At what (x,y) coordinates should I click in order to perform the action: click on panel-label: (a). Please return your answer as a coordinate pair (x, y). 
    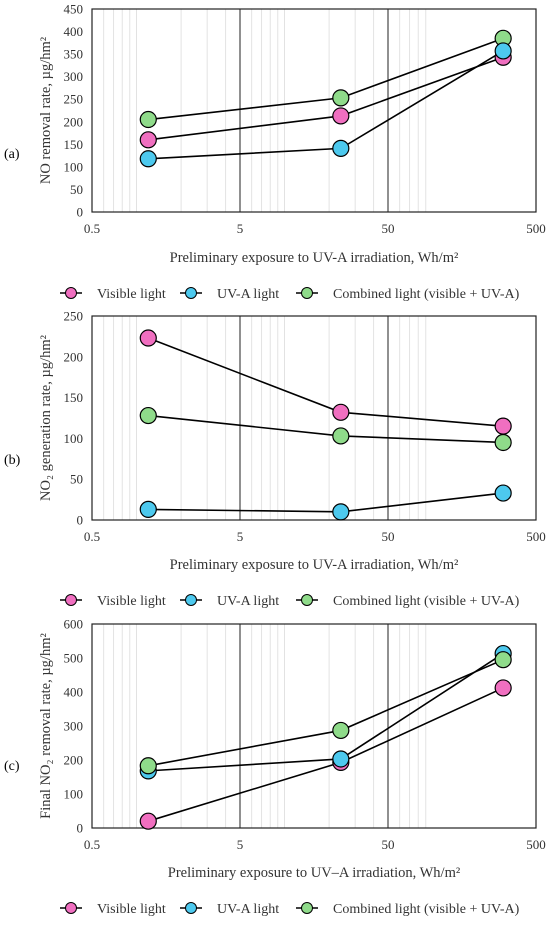
    Looking at the image, I should click on (12, 154).